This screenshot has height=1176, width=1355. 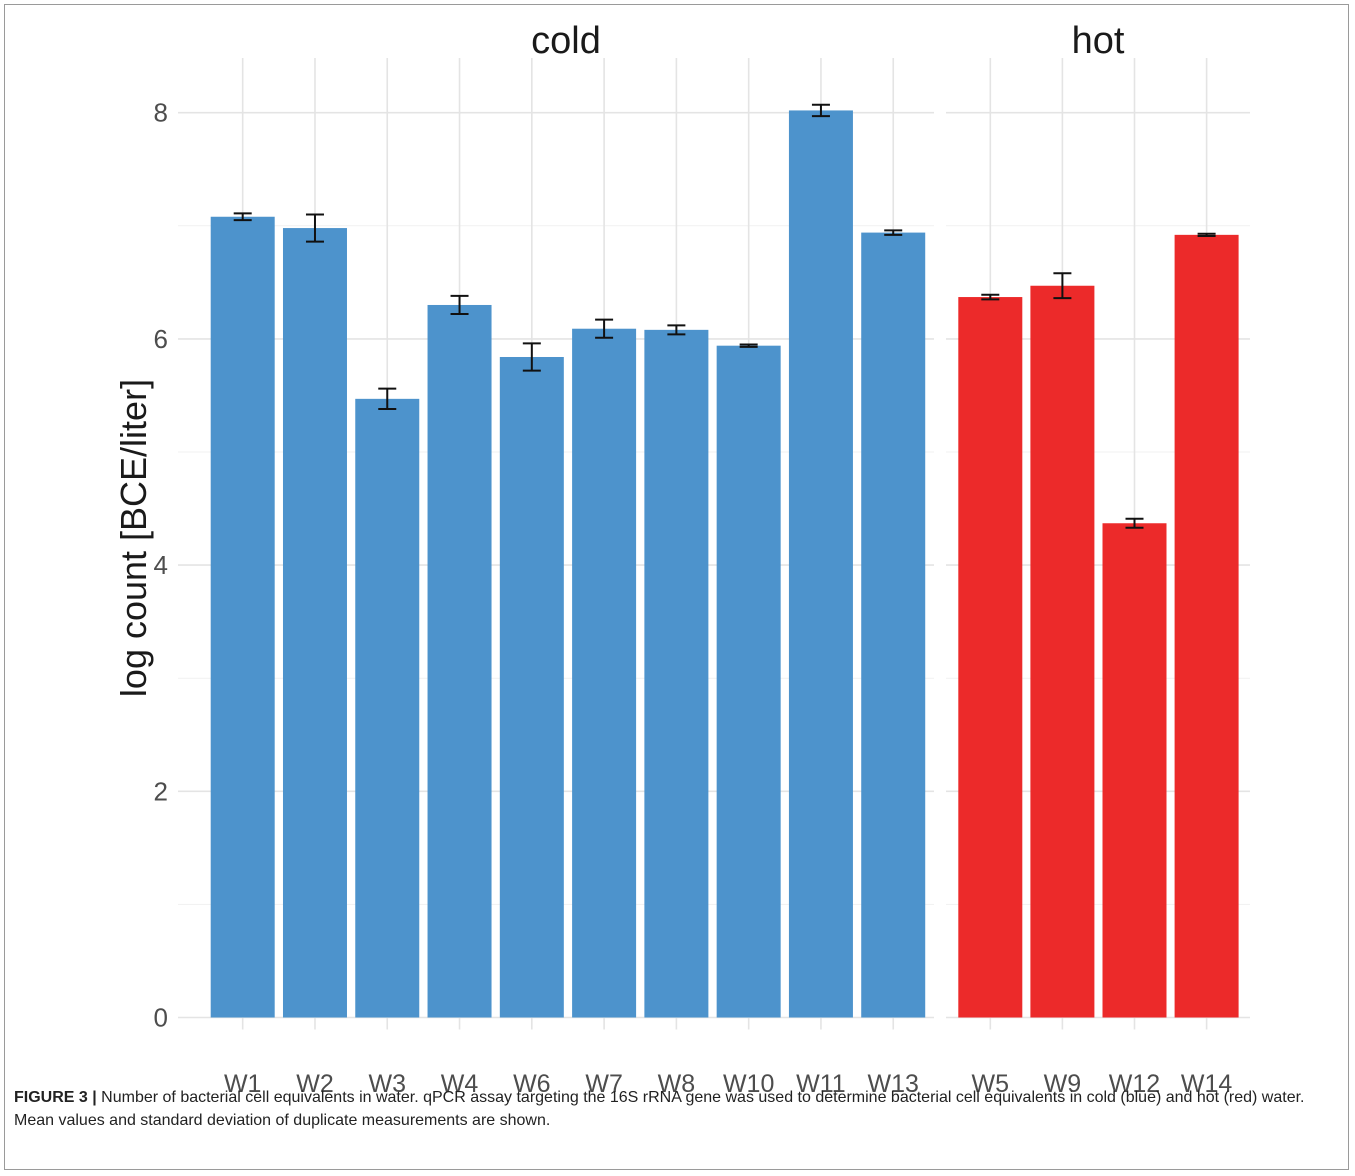 I want to click on x-tick-label-W11: W11, so click(x=821, y=1084).